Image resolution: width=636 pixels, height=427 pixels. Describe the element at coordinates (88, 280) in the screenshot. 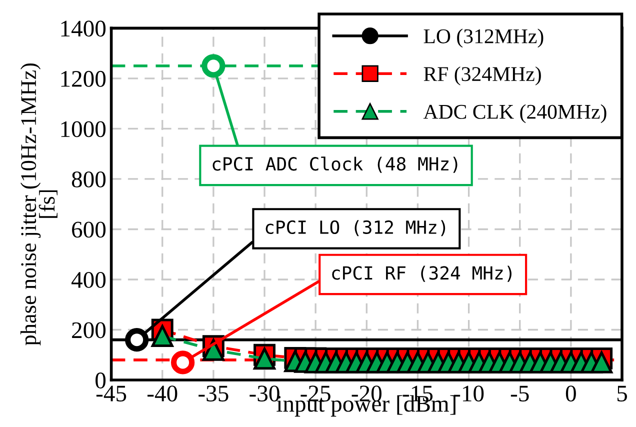

I see `y-tick-label: 400` at that location.